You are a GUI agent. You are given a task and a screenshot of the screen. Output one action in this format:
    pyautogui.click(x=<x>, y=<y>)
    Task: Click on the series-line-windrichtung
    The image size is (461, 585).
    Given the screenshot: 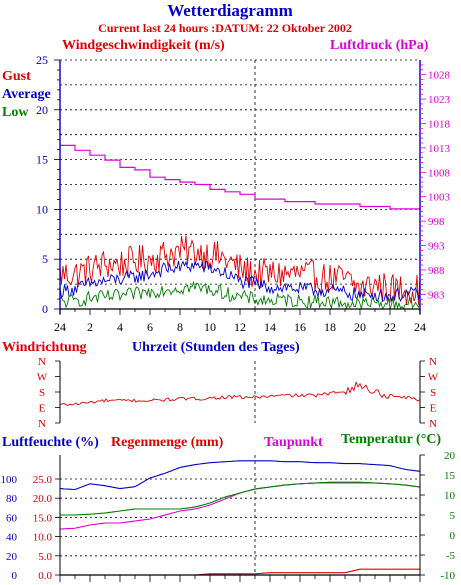 What is the action you would take?
    pyautogui.click(x=240, y=393)
    